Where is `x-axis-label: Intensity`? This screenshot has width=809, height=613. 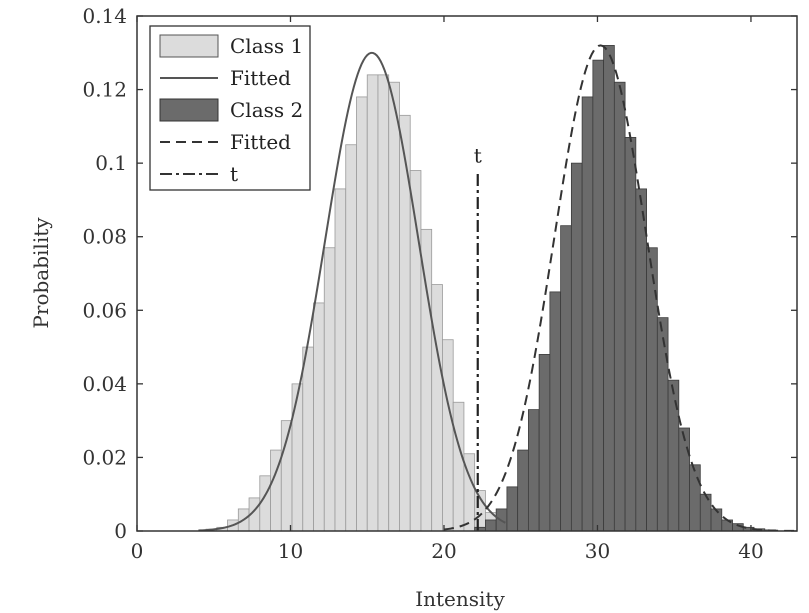 x-axis-label: Intensity is located at coordinates (460, 599).